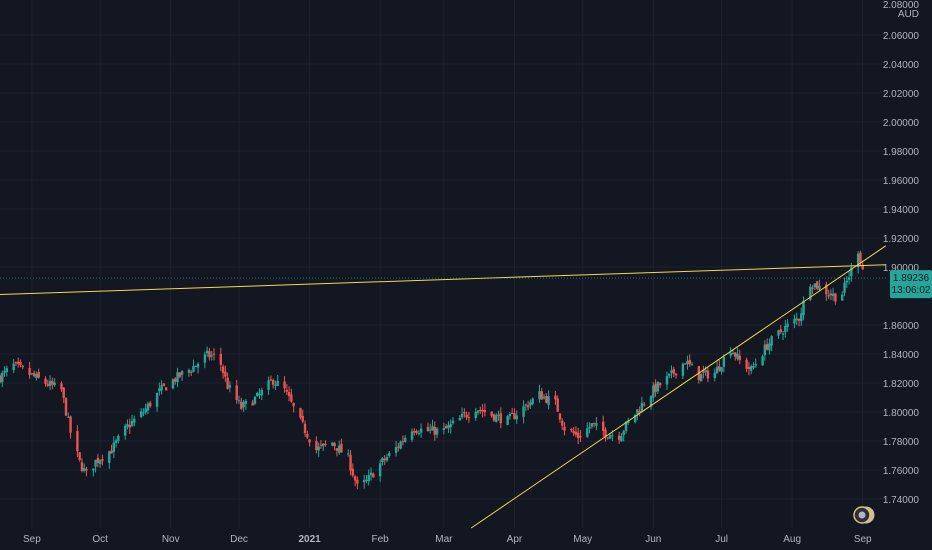 This screenshot has width=932, height=550. What do you see at coordinates (444, 539) in the screenshot?
I see `time-tick-label: Mar` at bounding box center [444, 539].